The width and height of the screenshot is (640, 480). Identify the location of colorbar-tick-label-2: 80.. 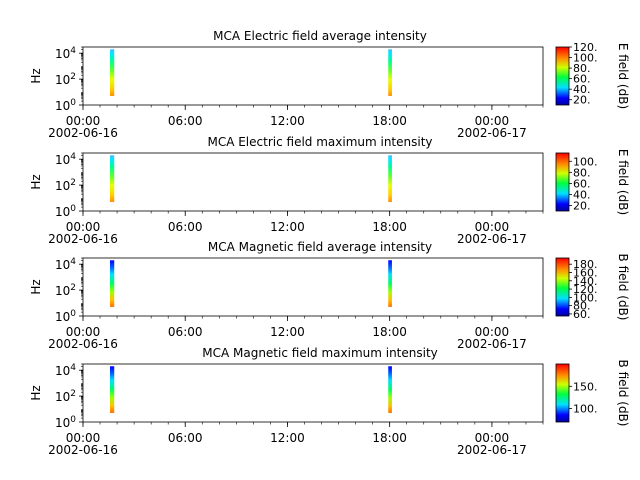
(582, 306).